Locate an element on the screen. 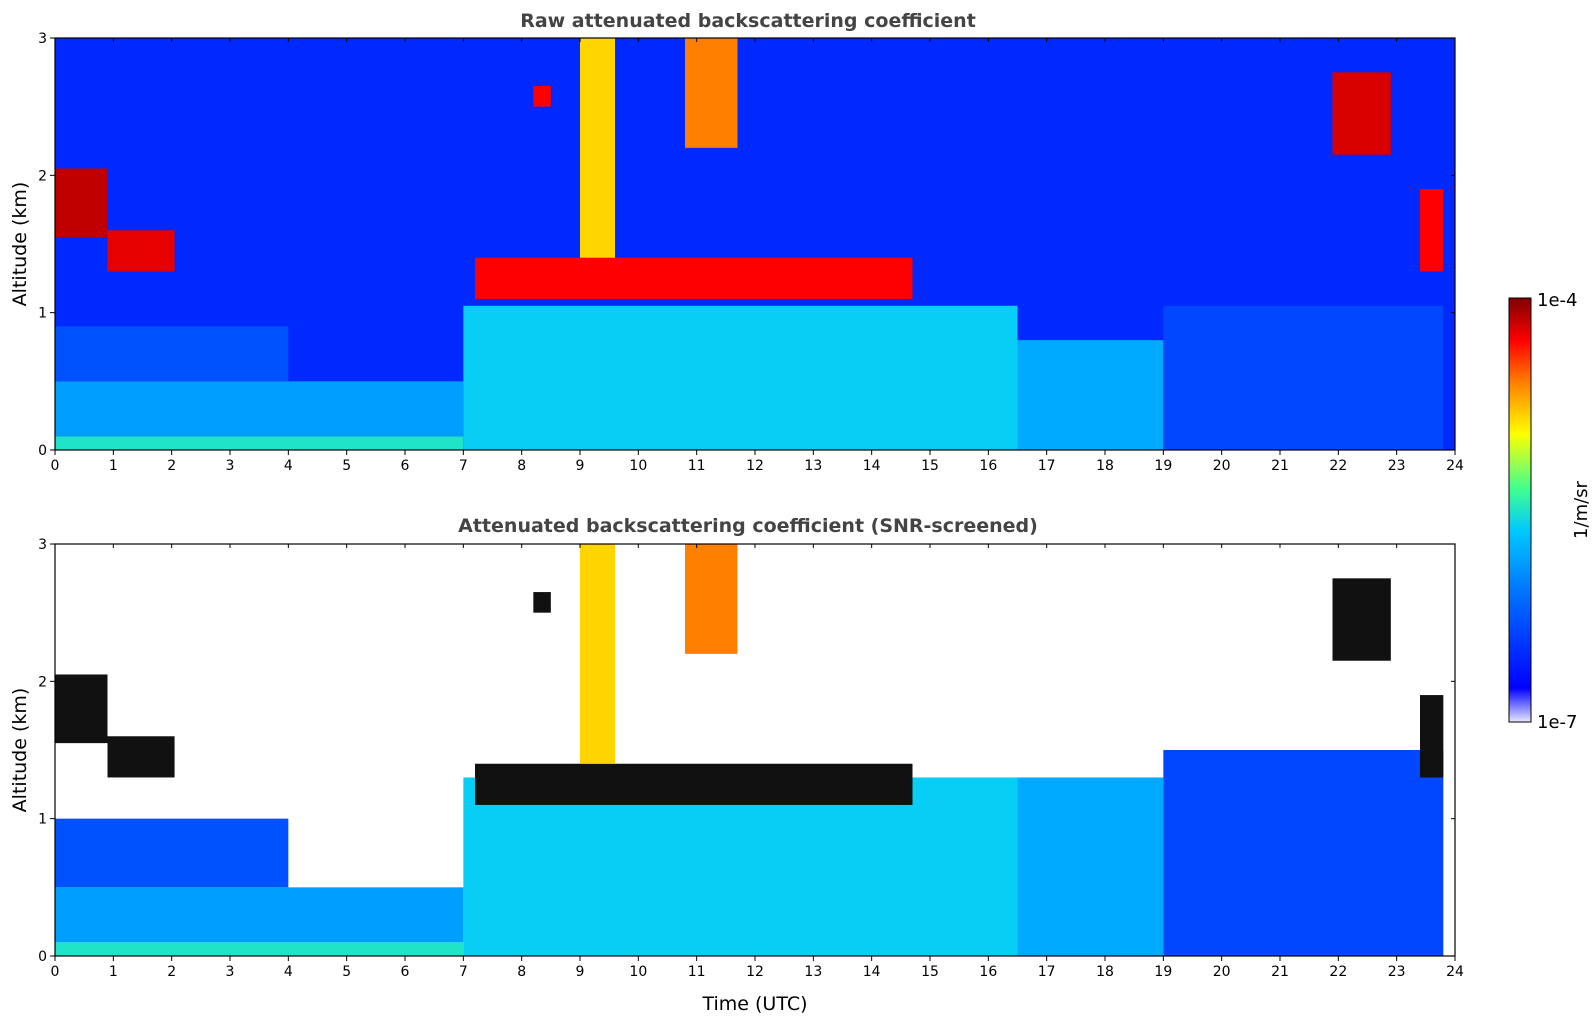 Image resolution: width=1595 pixels, height=1020 pixels. colorbar-max-label: 1e-4 is located at coordinates (1557, 300).